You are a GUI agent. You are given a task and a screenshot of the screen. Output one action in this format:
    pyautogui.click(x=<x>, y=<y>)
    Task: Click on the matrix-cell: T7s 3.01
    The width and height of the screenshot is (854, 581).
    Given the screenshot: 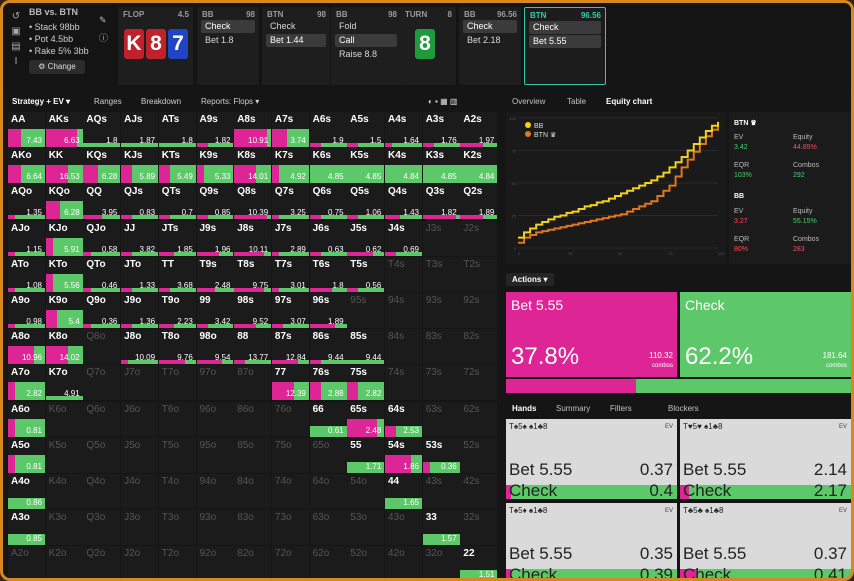 What is the action you would take?
    pyautogui.click(x=290, y=274)
    